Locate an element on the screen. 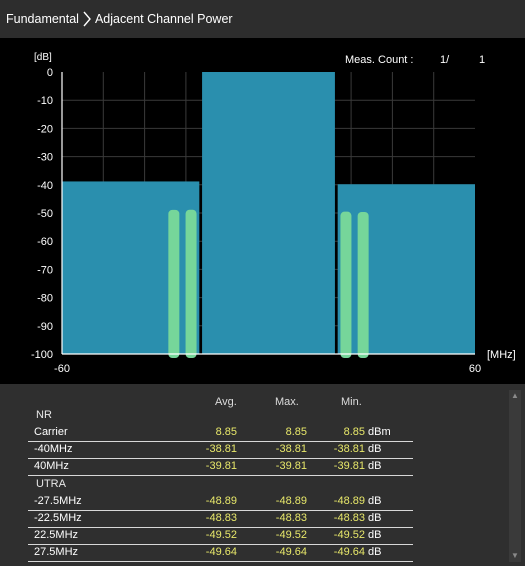 This screenshot has width=525, height=566. y-tick-label: -90 is located at coordinates (45, 327).